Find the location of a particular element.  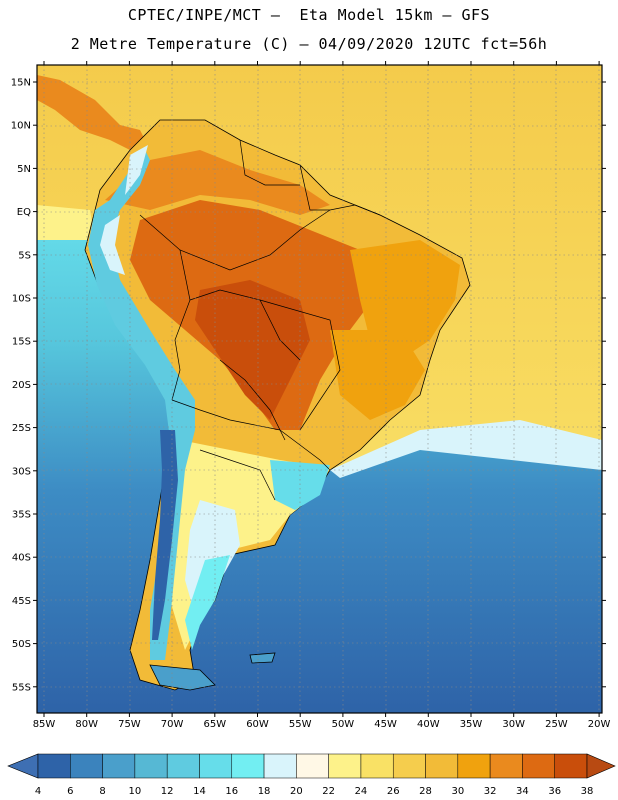

lon-label: 50W is located at coordinates (343, 724).